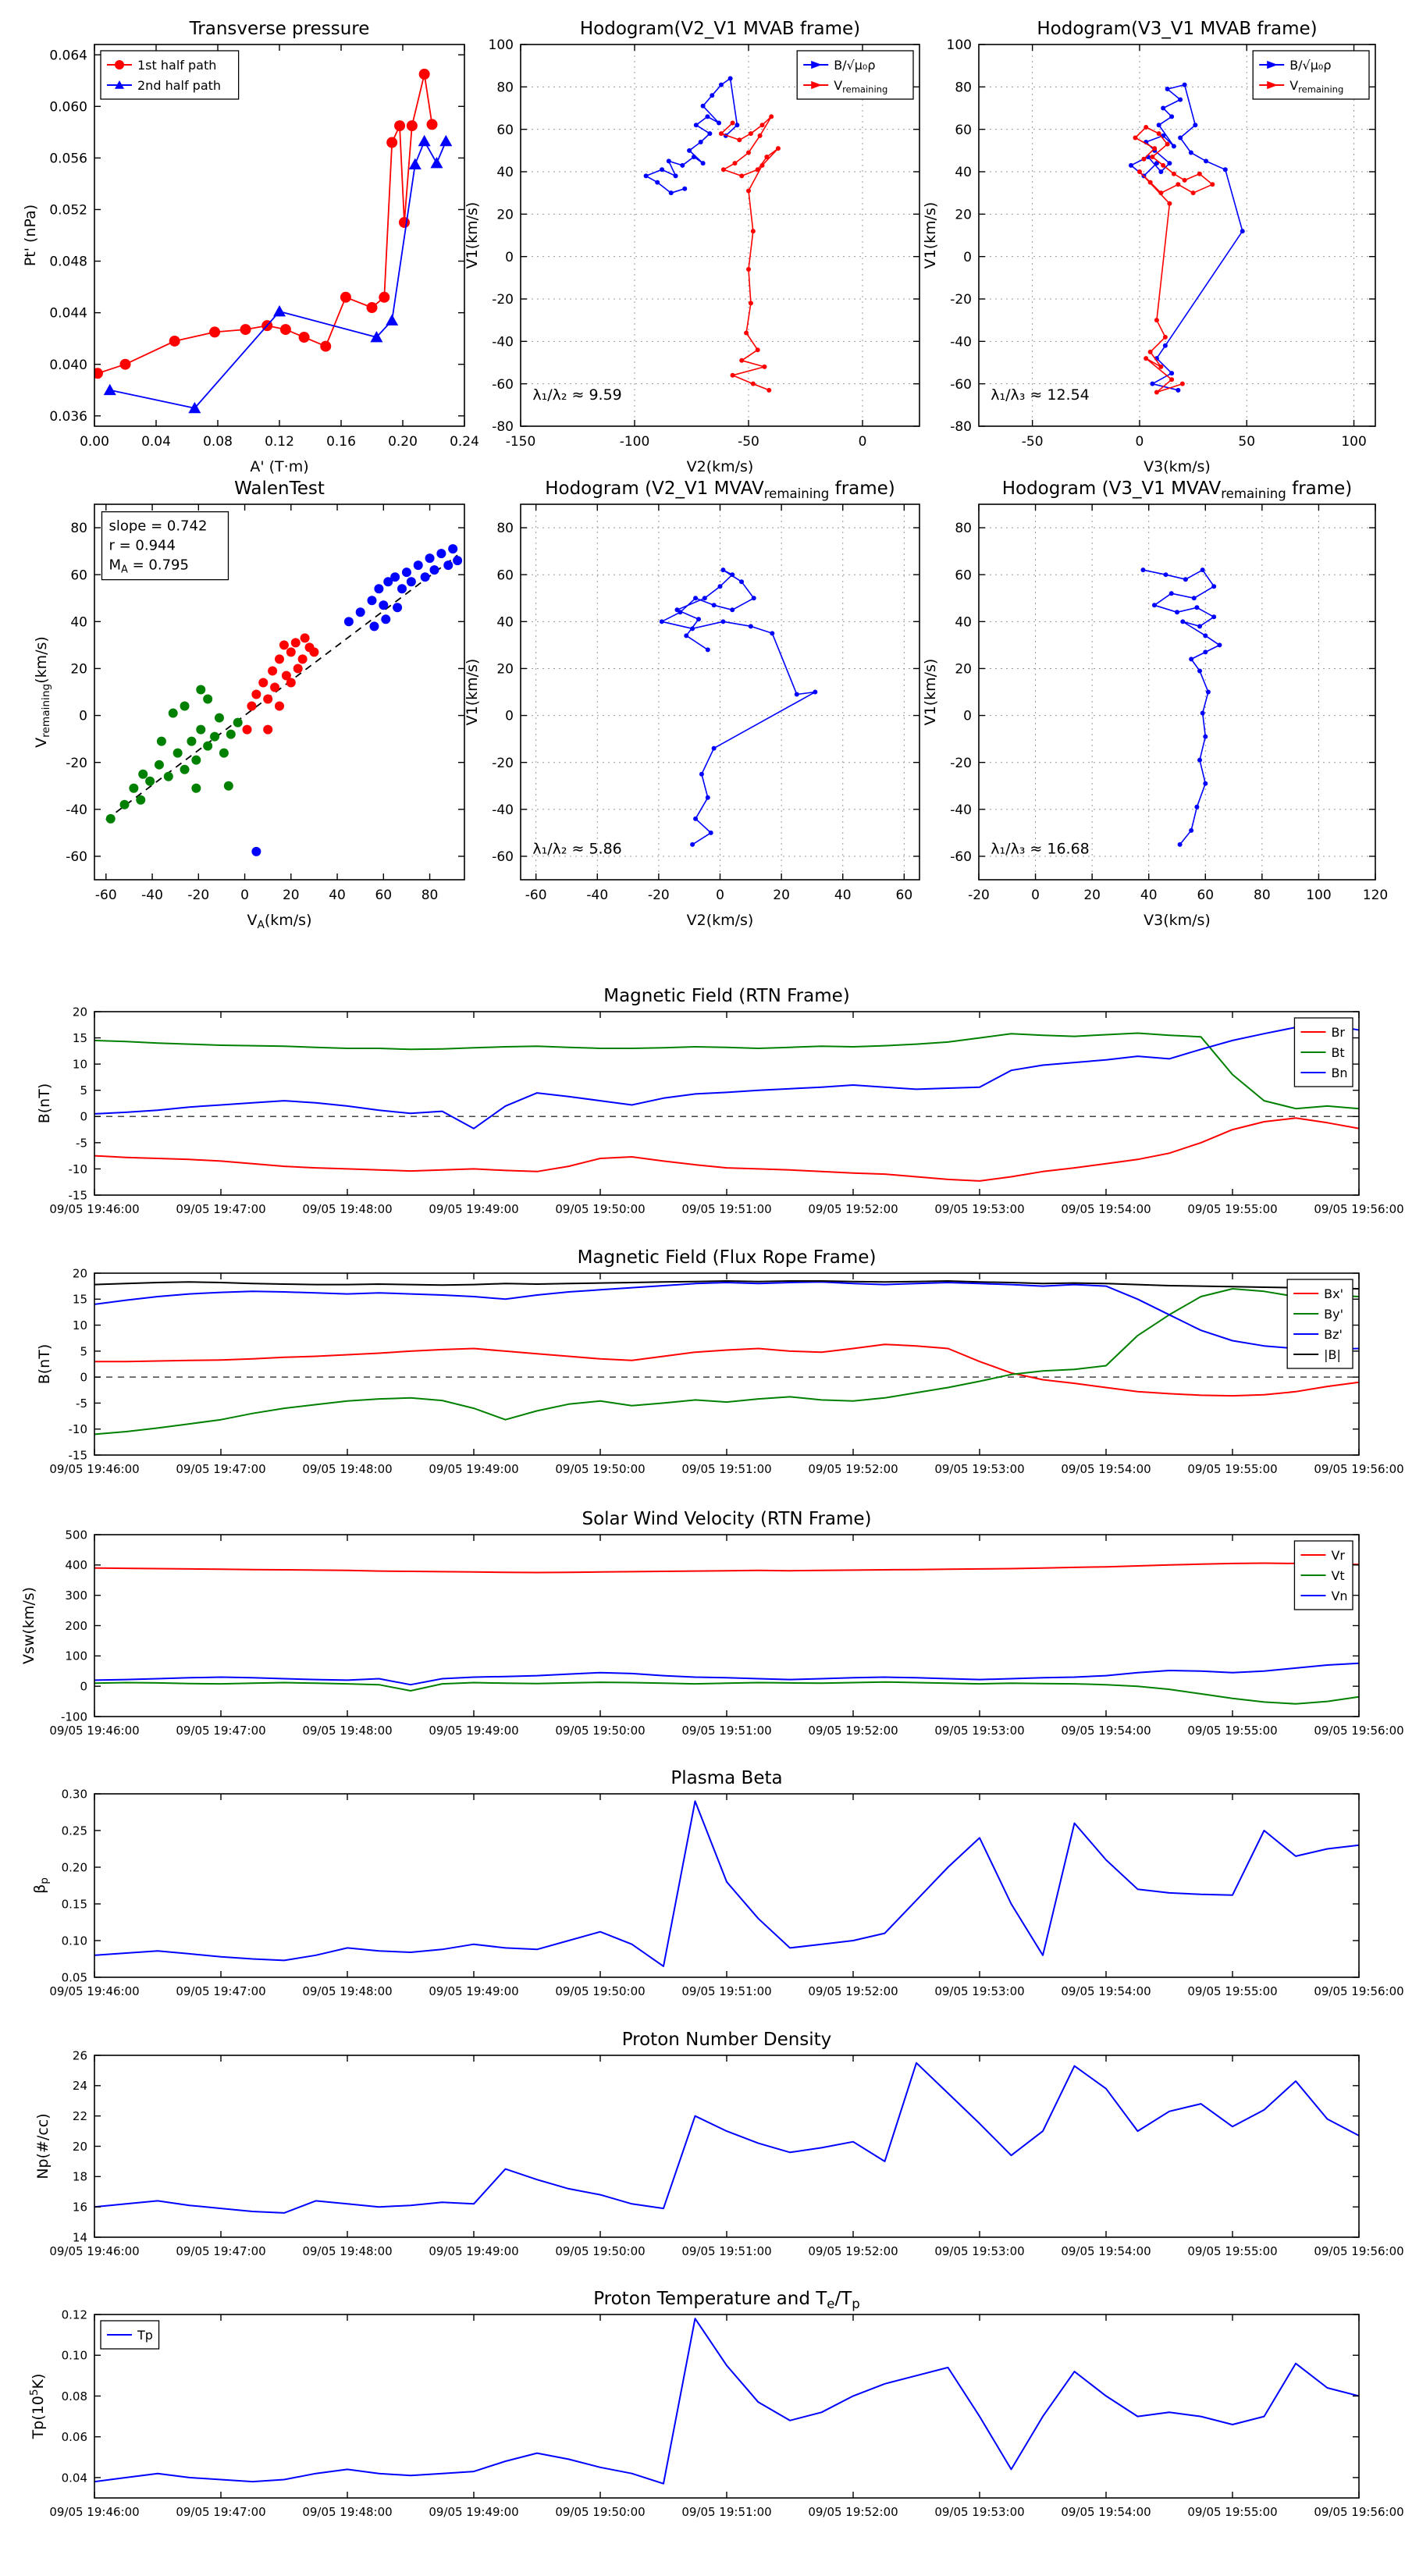 The width and height of the screenshot is (1405, 2576). I want to click on svg-text: Proton Number Density, so click(727, 2040).